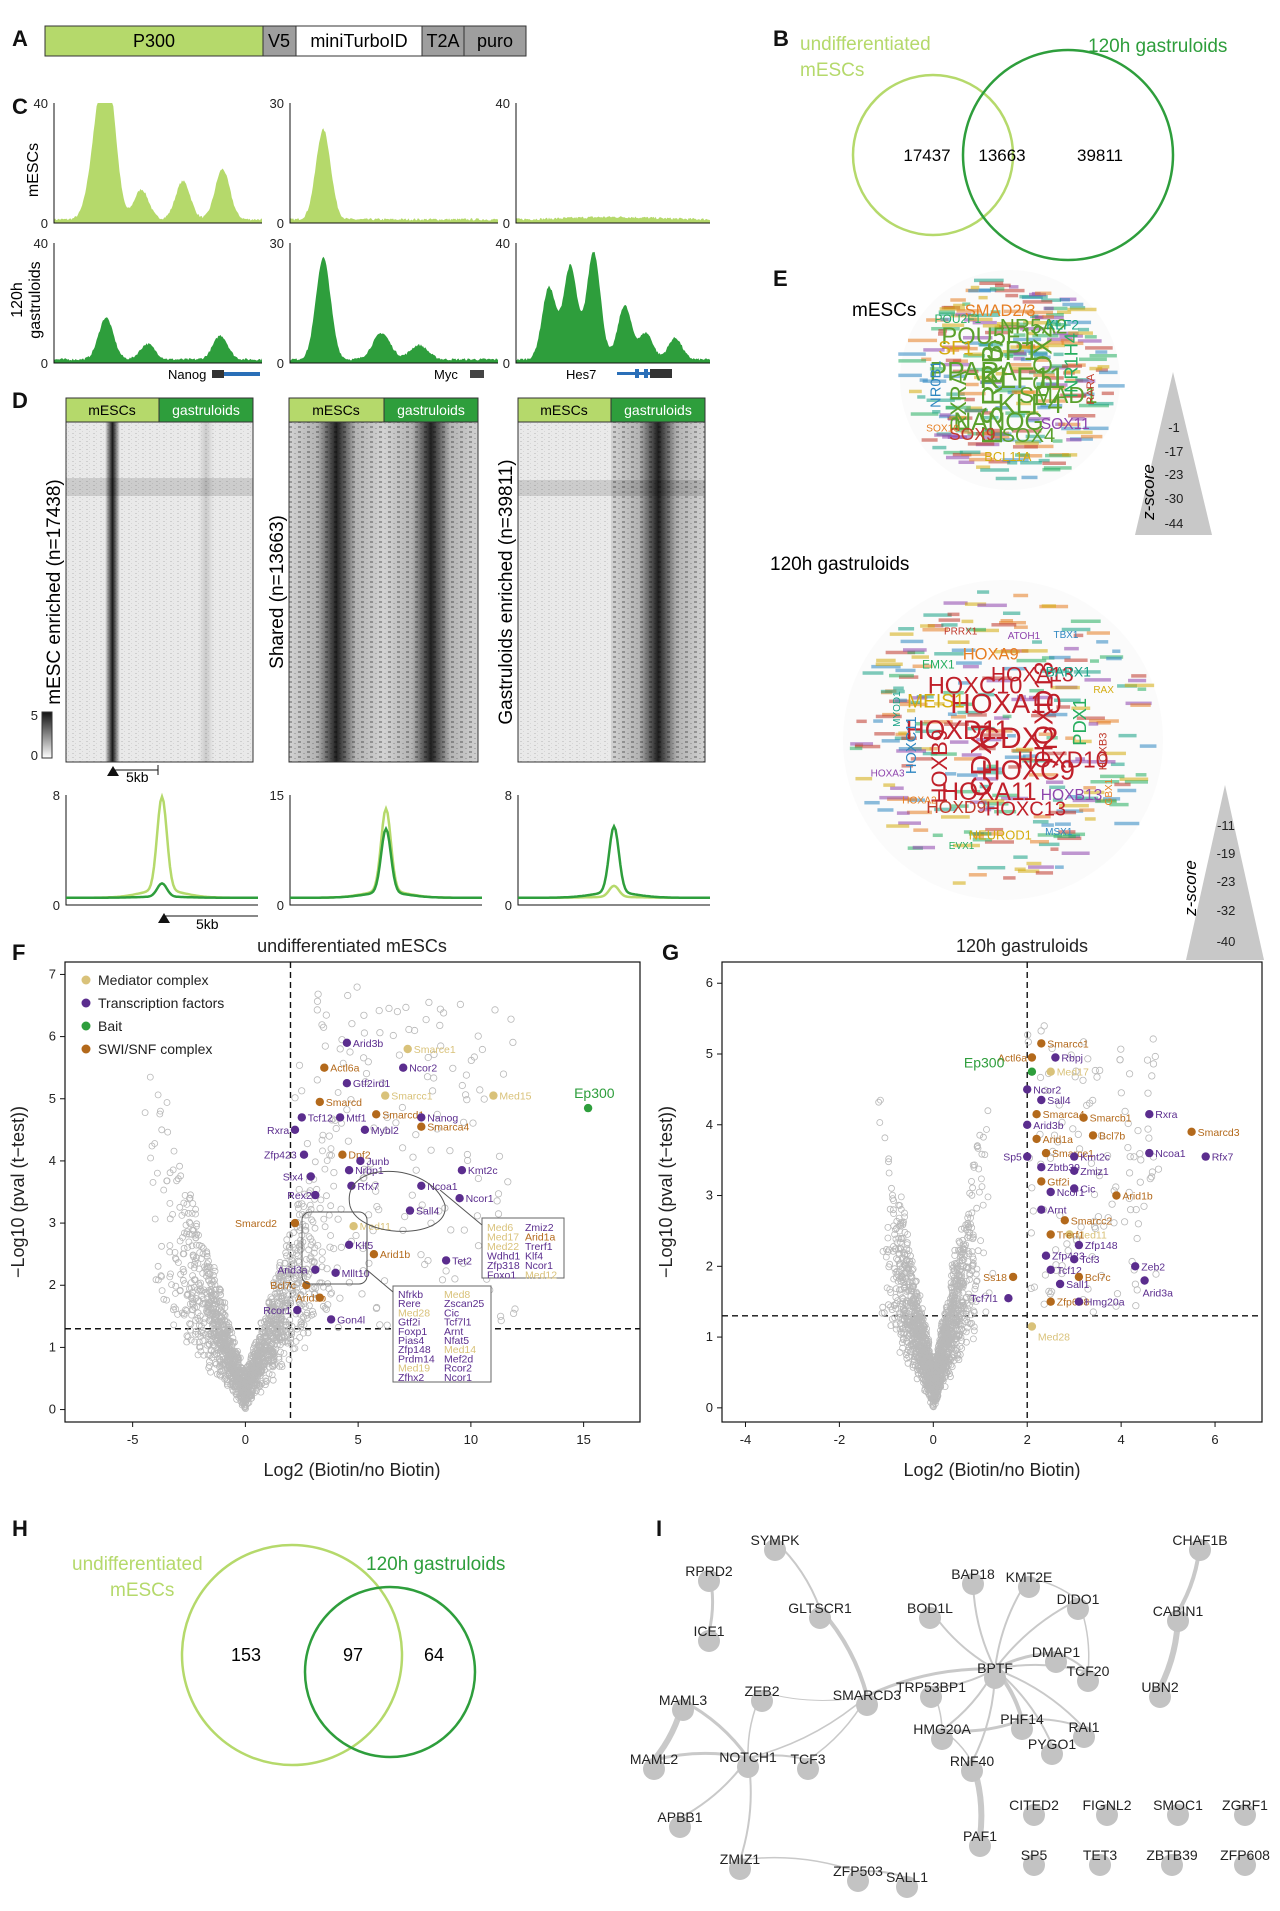  What do you see at coordinates (1121, 1439) in the screenshot?
I see `volcano-g-xtick: 4` at bounding box center [1121, 1439].